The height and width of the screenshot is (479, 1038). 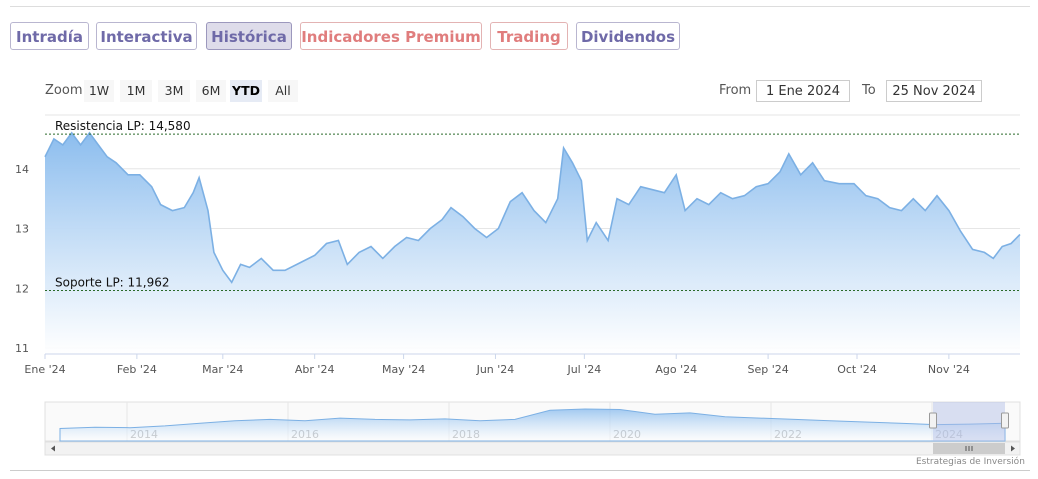 What do you see at coordinates (246, 91) in the screenshot?
I see `zoom-ytd-button: YTD` at bounding box center [246, 91].